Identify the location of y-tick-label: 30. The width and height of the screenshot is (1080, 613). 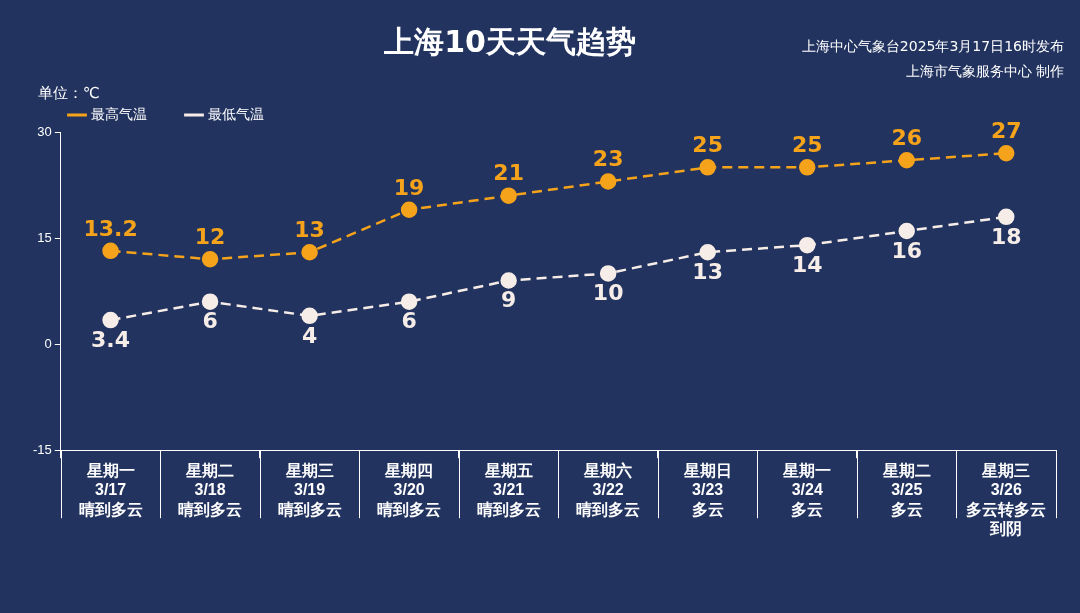
(44, 131).